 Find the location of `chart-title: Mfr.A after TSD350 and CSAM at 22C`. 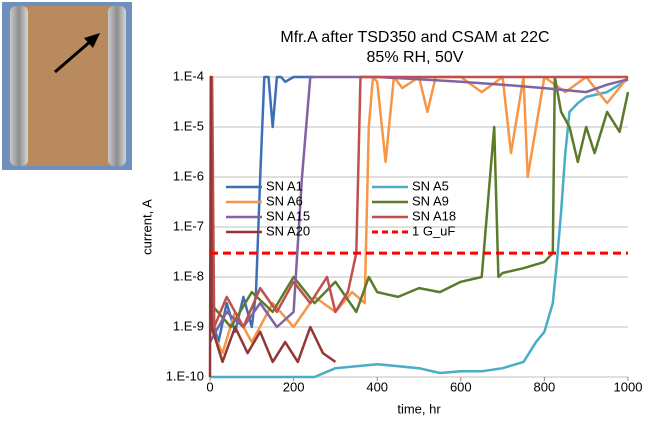

chart-title: Mfr.A after TSD350 and CSAM at 22C is located at coordinates (414, 37).